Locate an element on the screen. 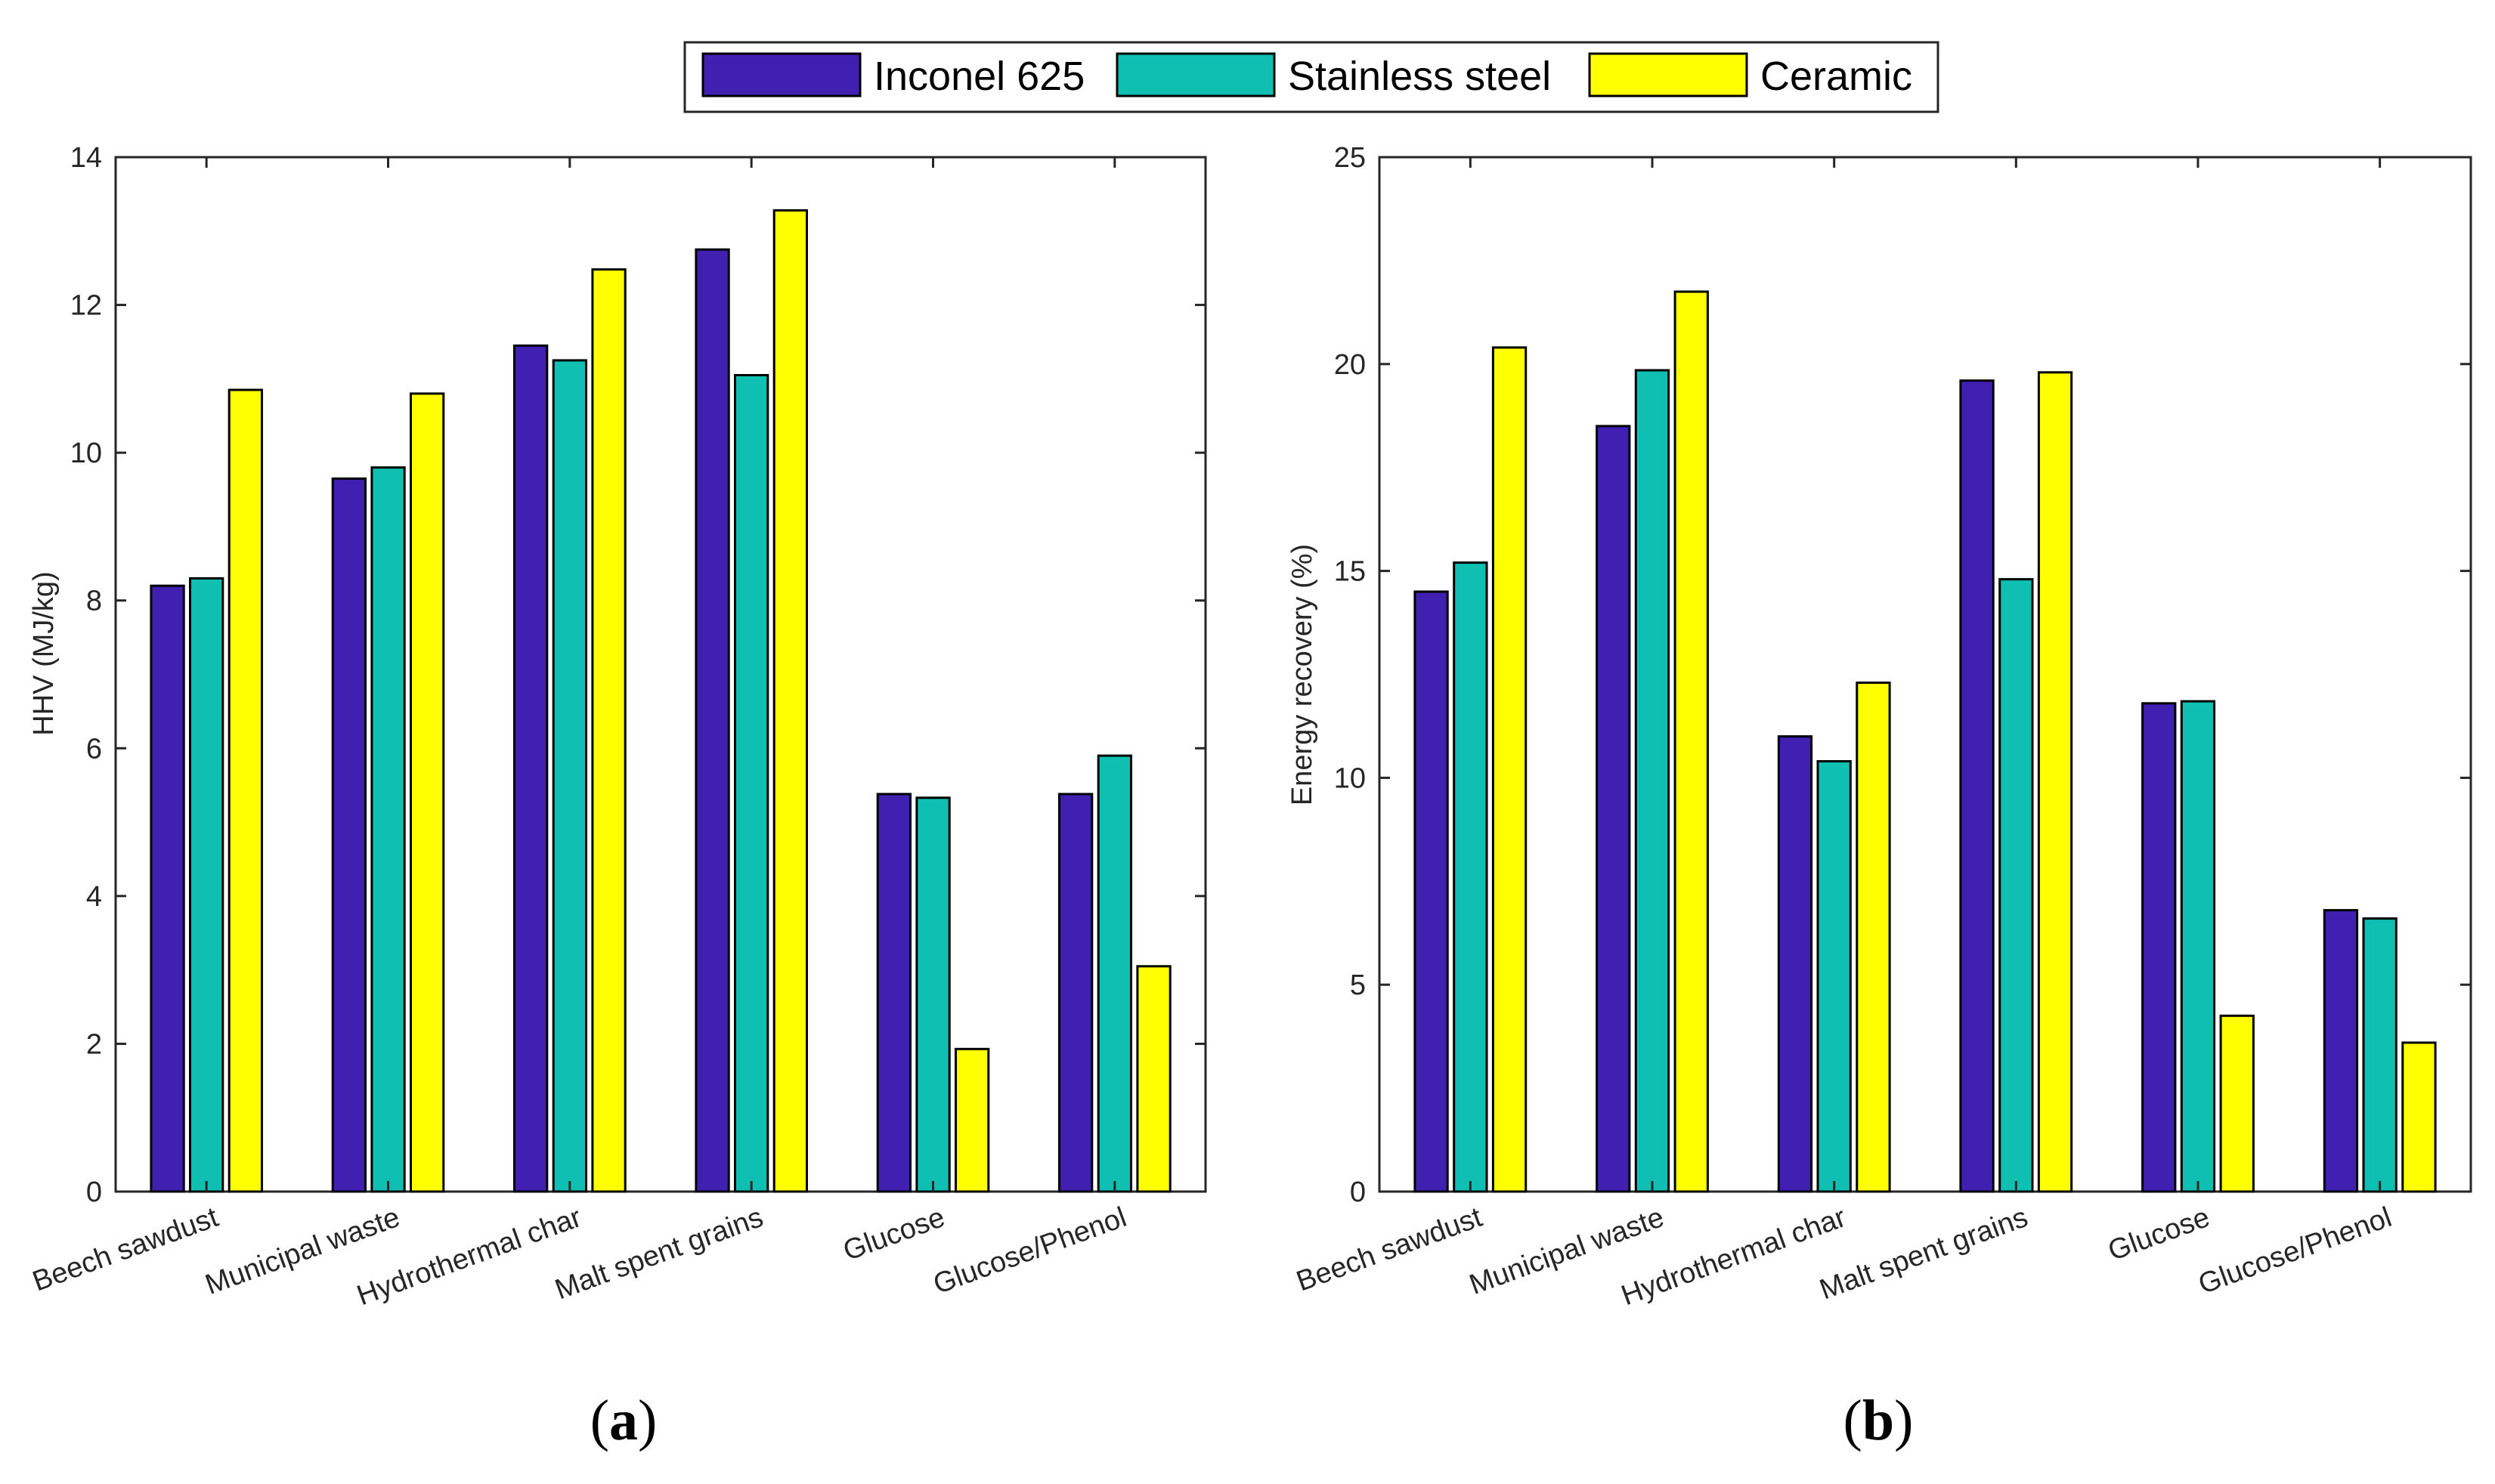  y-tick-label-hhv-12: 12 is located at coordinates (86, 306).